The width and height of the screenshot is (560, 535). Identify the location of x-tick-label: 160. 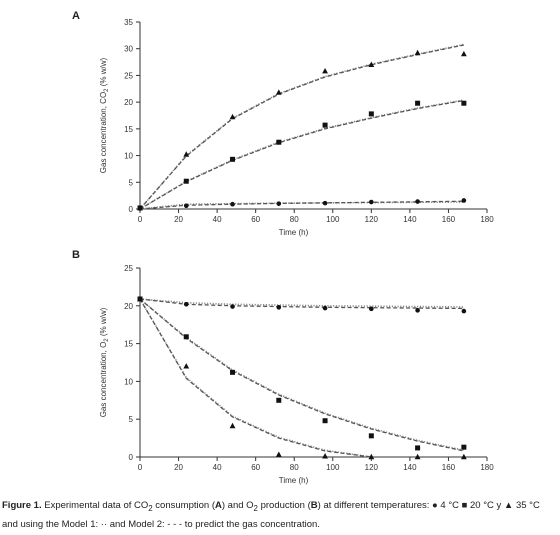
(449, 219).